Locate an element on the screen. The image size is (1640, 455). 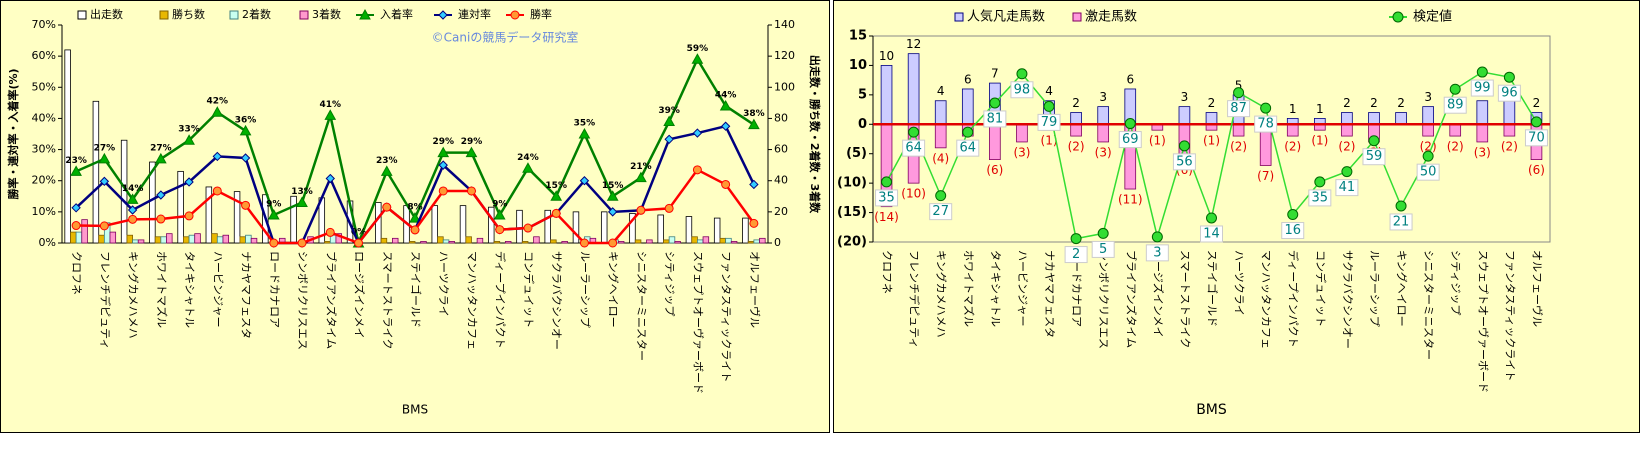
legend-swatch is located at coordinates (234, 15).